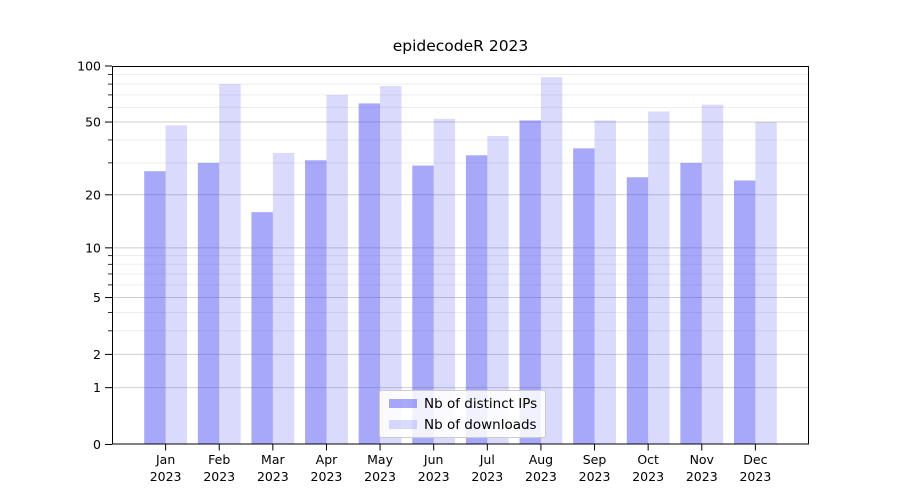  I want to click on y-tick-label-0: 0, so click(97, 444).